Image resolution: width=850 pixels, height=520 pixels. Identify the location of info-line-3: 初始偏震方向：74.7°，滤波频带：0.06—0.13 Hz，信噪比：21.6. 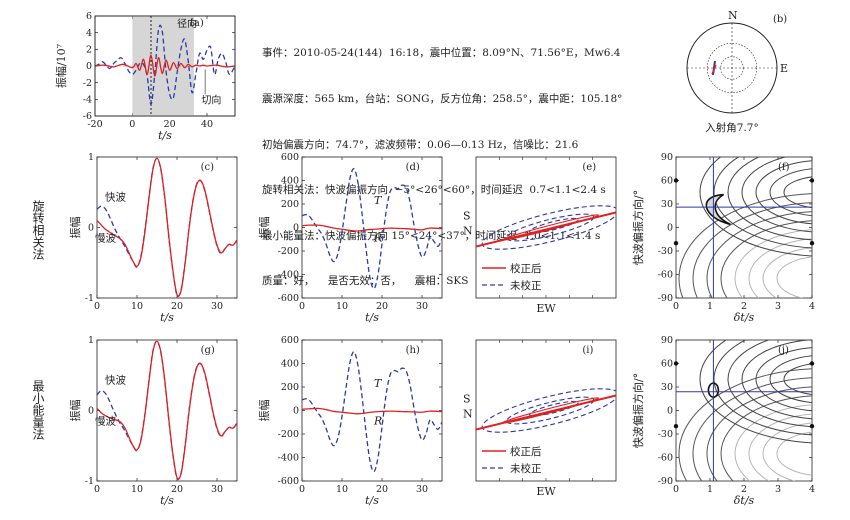
(420, 144).